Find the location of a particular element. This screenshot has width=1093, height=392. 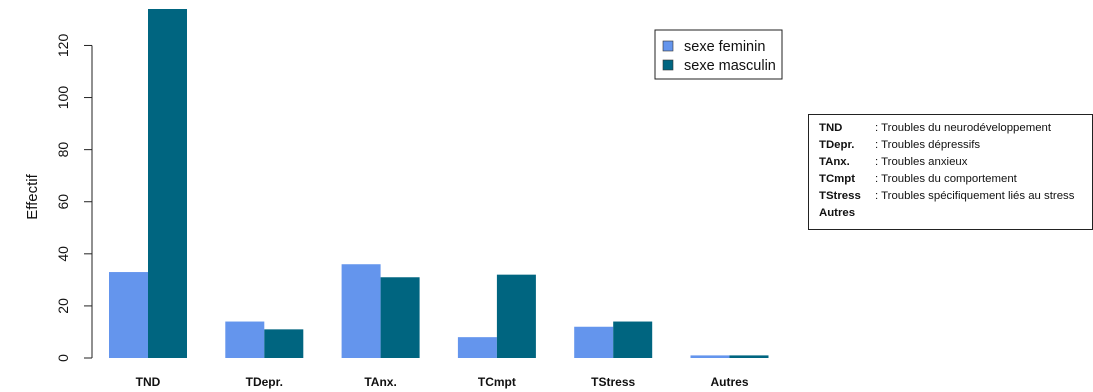

x-tick-label: TND is located at coordinates (148, 382).